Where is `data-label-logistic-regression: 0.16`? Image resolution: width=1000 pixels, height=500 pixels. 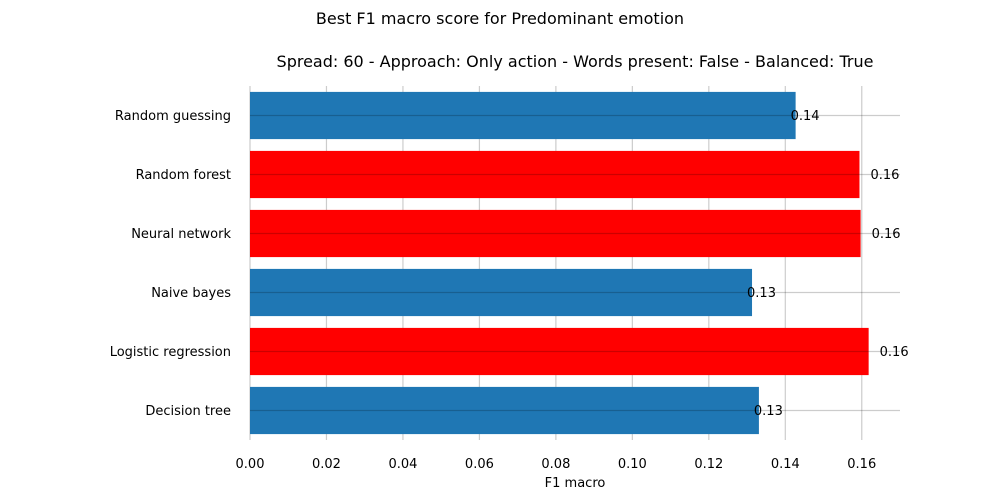
data-label-logistic-regression: 0.16 is located at coordinates (894, 352).